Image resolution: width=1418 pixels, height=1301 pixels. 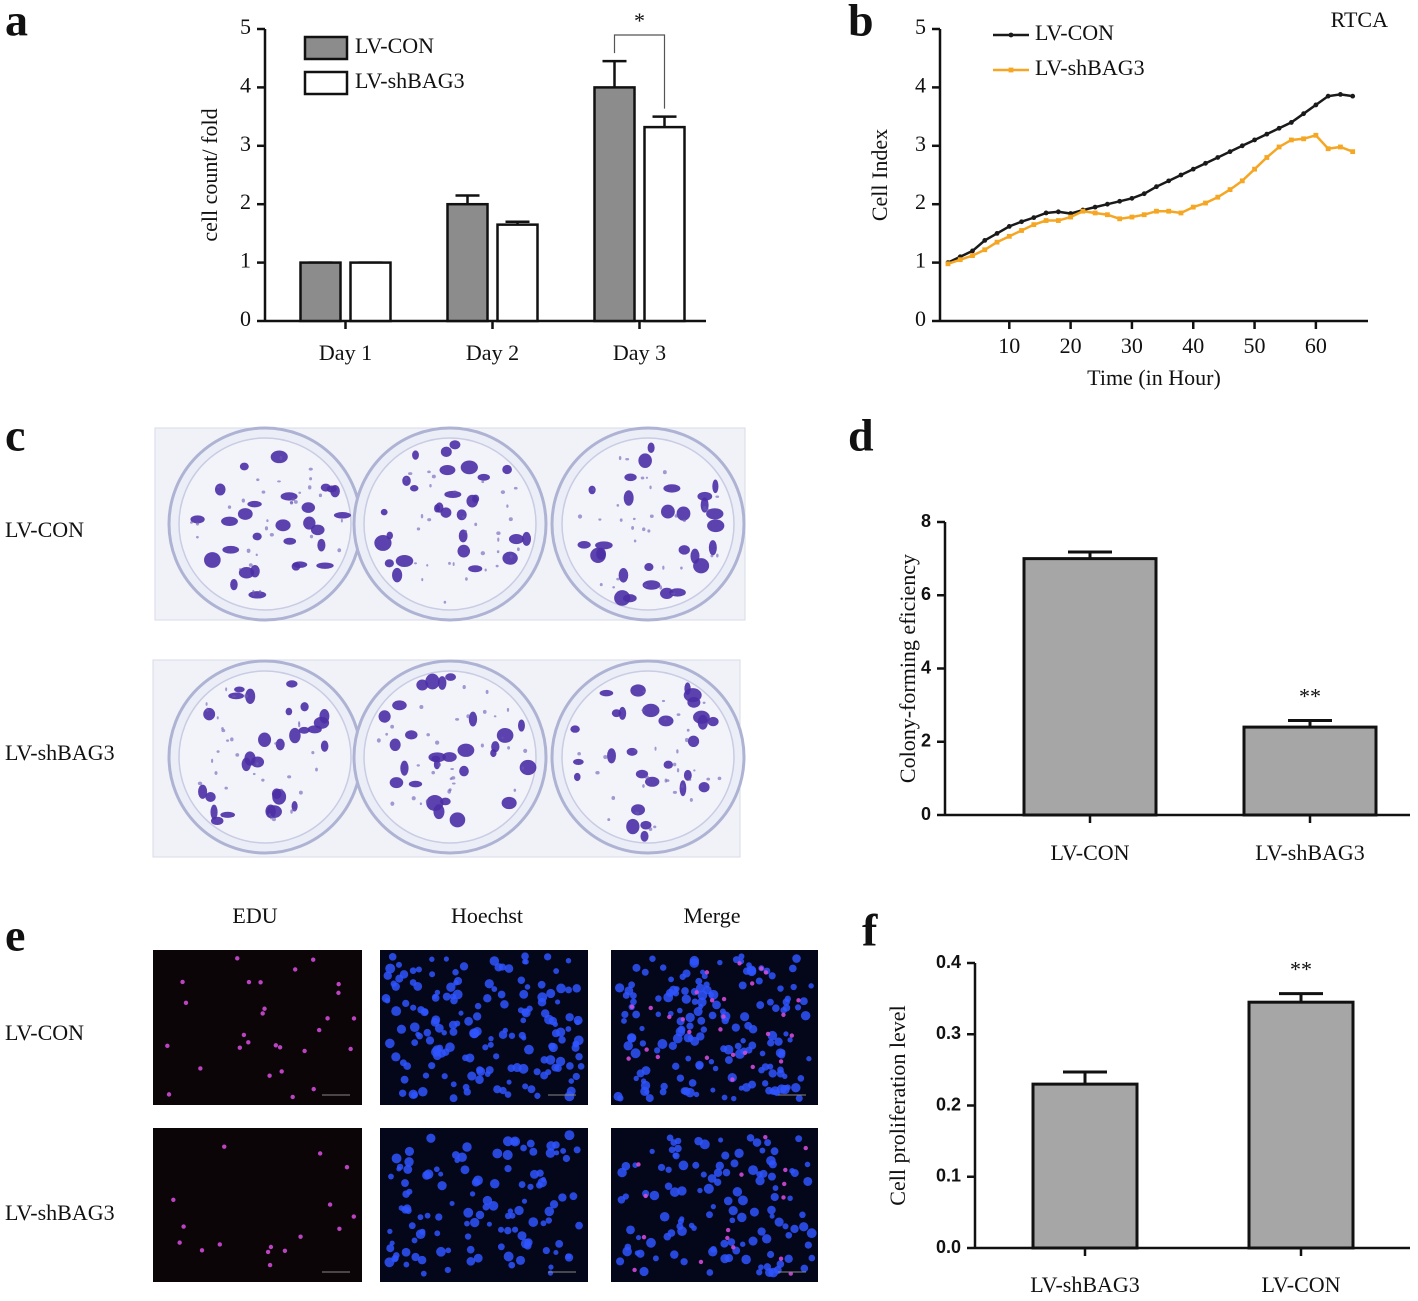 I want to click on y-tick-label: 0, so click(x=920, y=318).